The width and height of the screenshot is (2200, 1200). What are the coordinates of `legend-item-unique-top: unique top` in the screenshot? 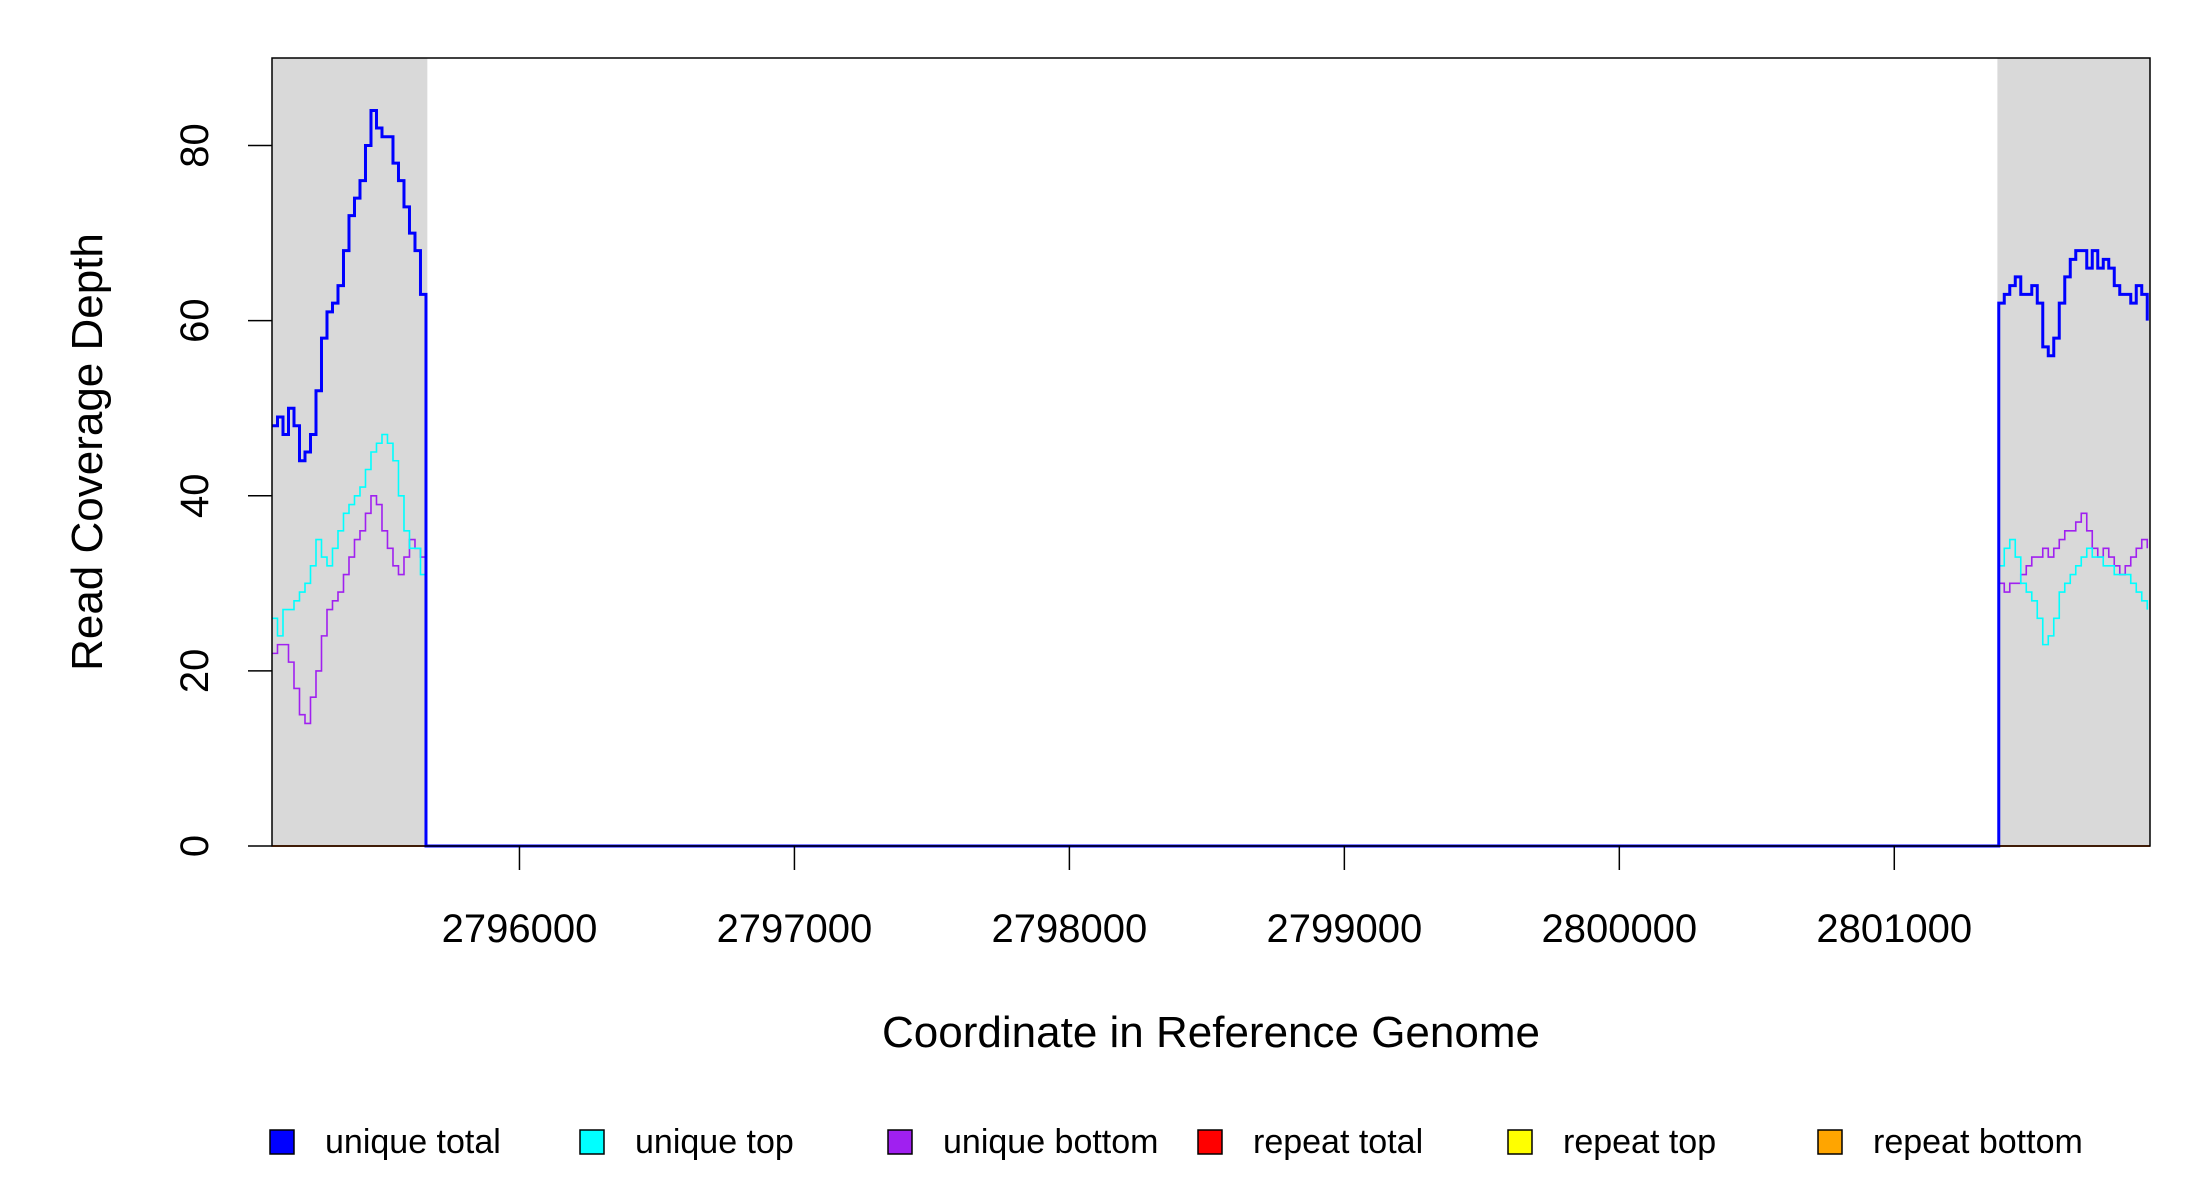 It's located at (686, 1142).